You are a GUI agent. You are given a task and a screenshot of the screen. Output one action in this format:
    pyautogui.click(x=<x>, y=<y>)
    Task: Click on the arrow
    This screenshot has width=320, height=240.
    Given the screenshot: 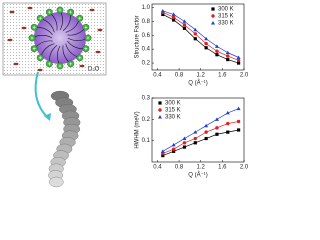 What is the action you would take?
    pyautogui.click(x=41, y=95)
    